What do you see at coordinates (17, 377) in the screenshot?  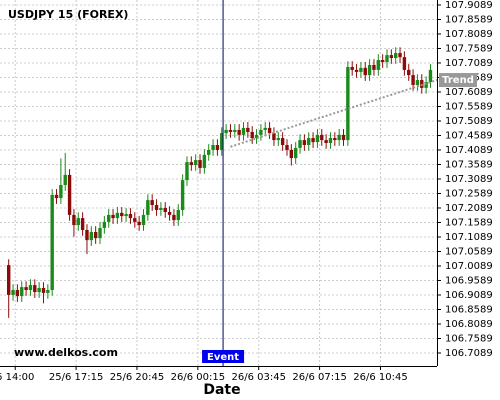 I see `x-tick-label: 6 14:00` at bounding box center [17, 377].